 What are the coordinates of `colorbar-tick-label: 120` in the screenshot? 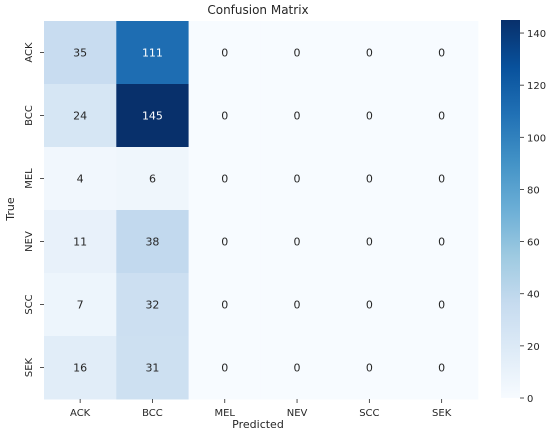 It's located at (536, 86).